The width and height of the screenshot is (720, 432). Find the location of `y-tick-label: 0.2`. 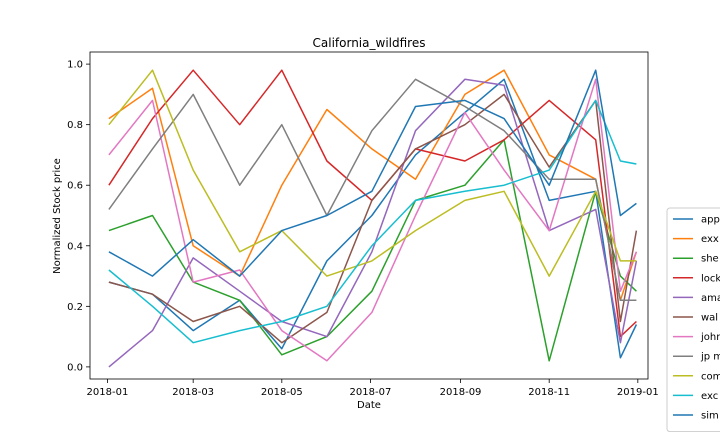

y-tick-label: 0.2 is located at coordinates (75, 307).